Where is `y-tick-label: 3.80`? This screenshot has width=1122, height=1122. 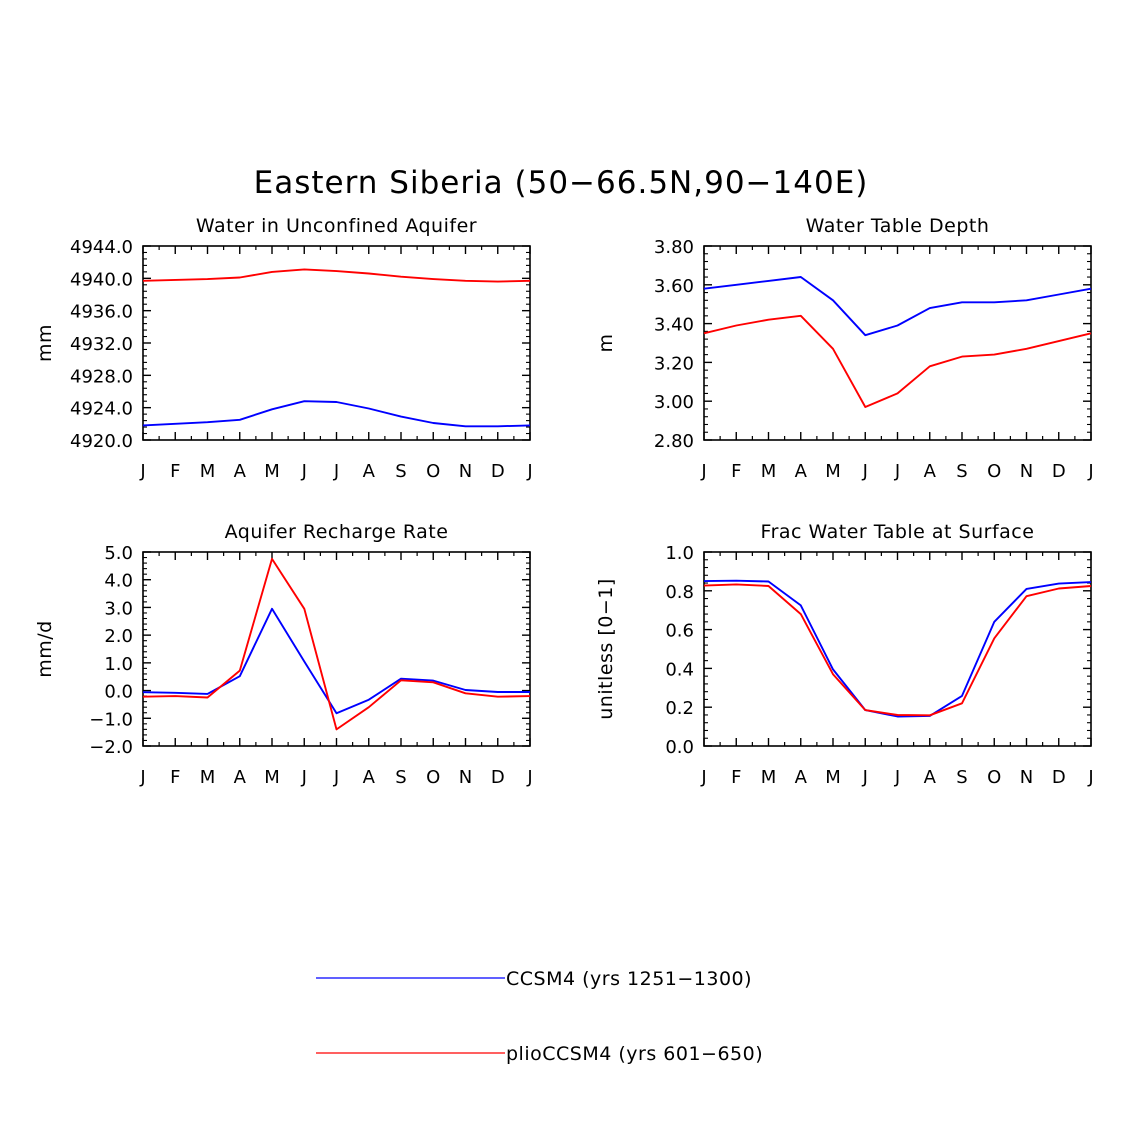 y-tick-label: 3.80 is located at coordinates (674, 247).